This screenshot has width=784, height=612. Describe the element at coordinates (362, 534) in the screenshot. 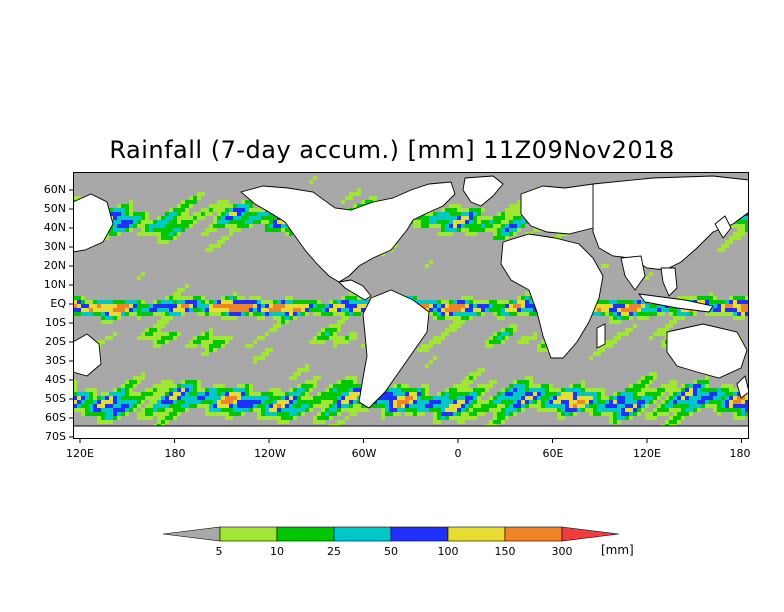

I see `colorbar-segment` at that location.